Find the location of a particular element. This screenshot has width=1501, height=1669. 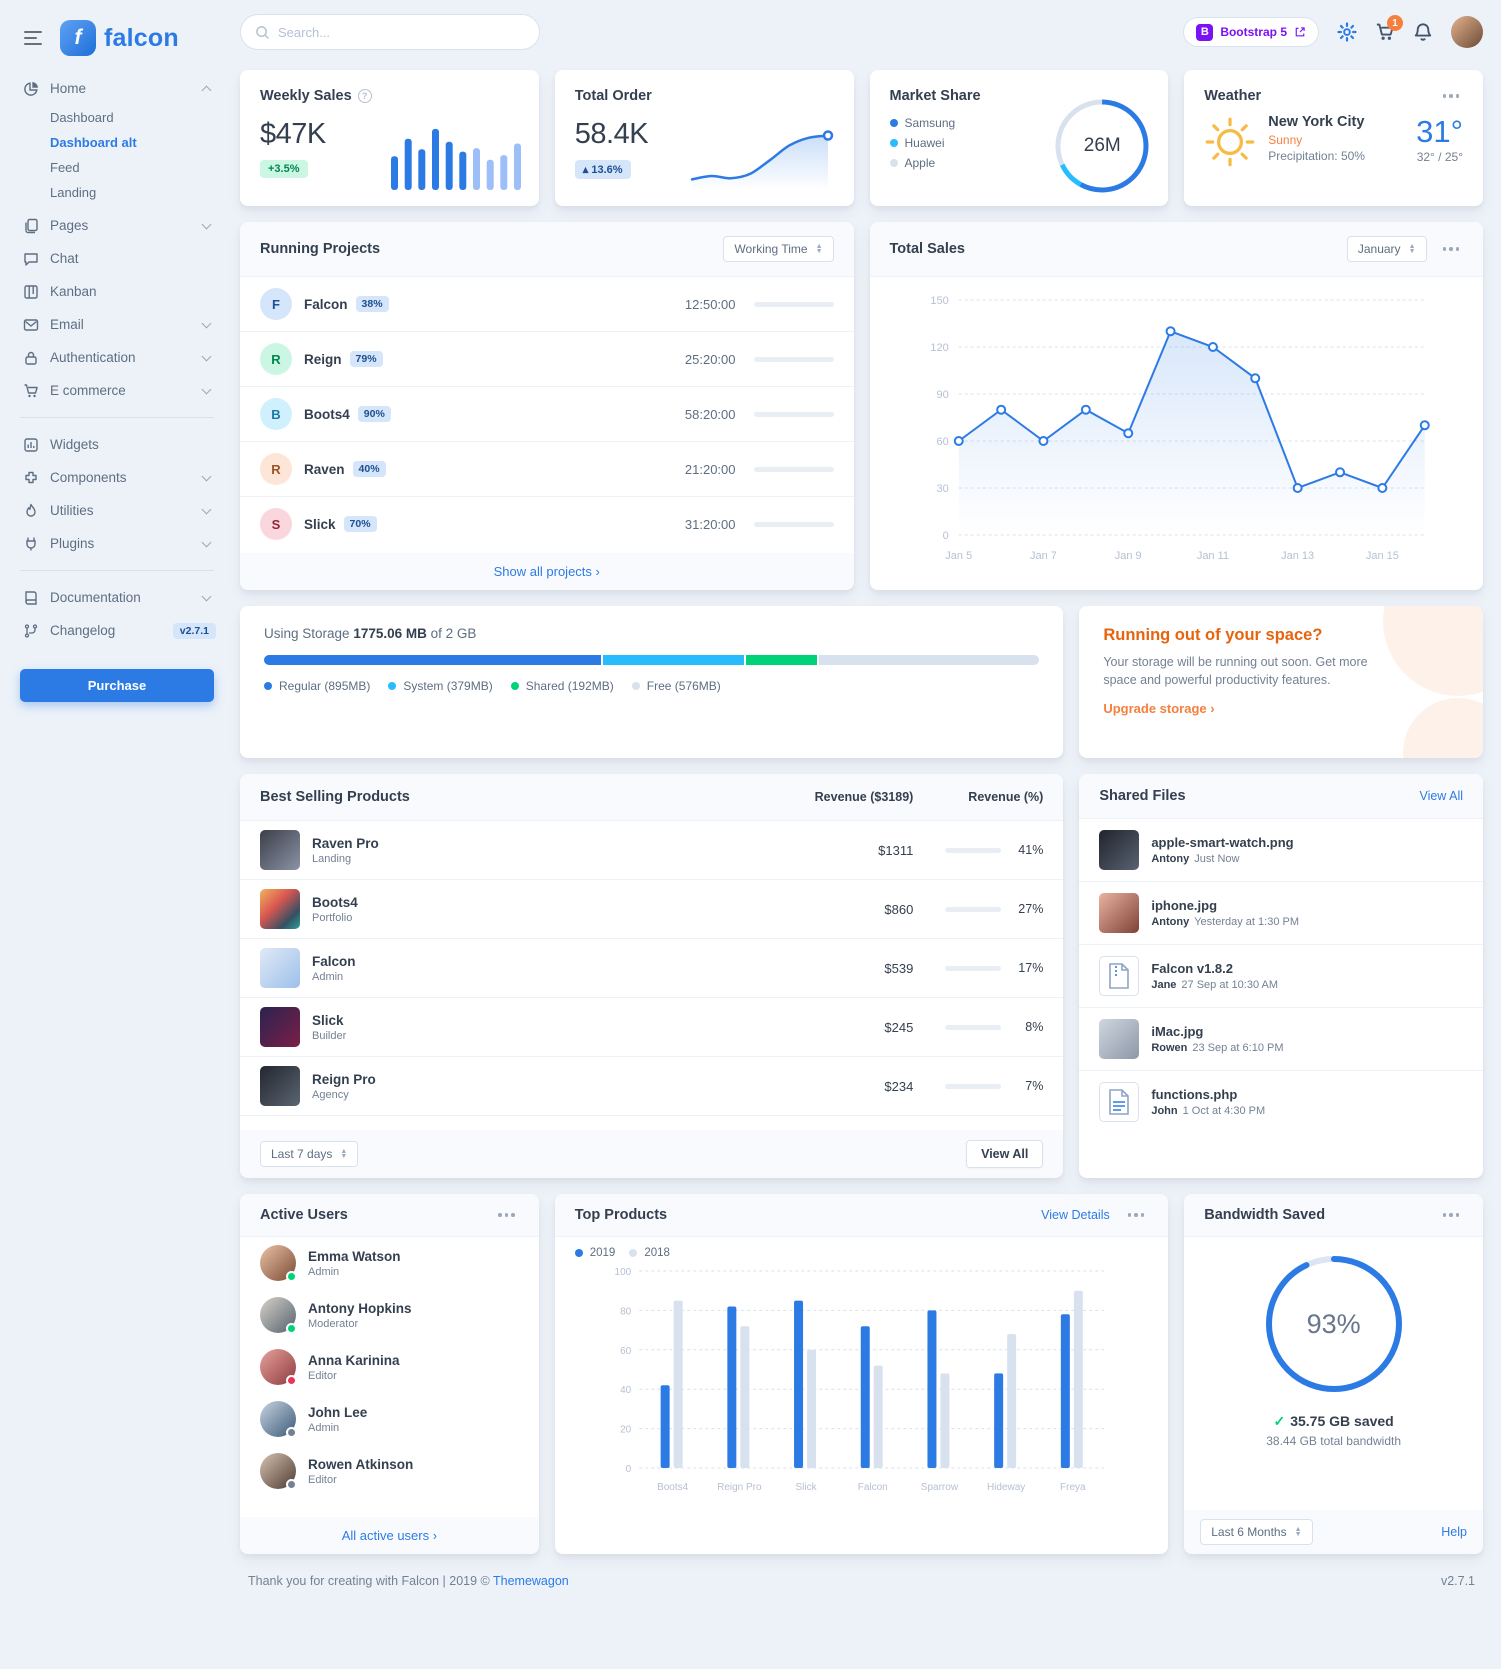

purchase-button: Purchase is located at coordinates (117, 685).